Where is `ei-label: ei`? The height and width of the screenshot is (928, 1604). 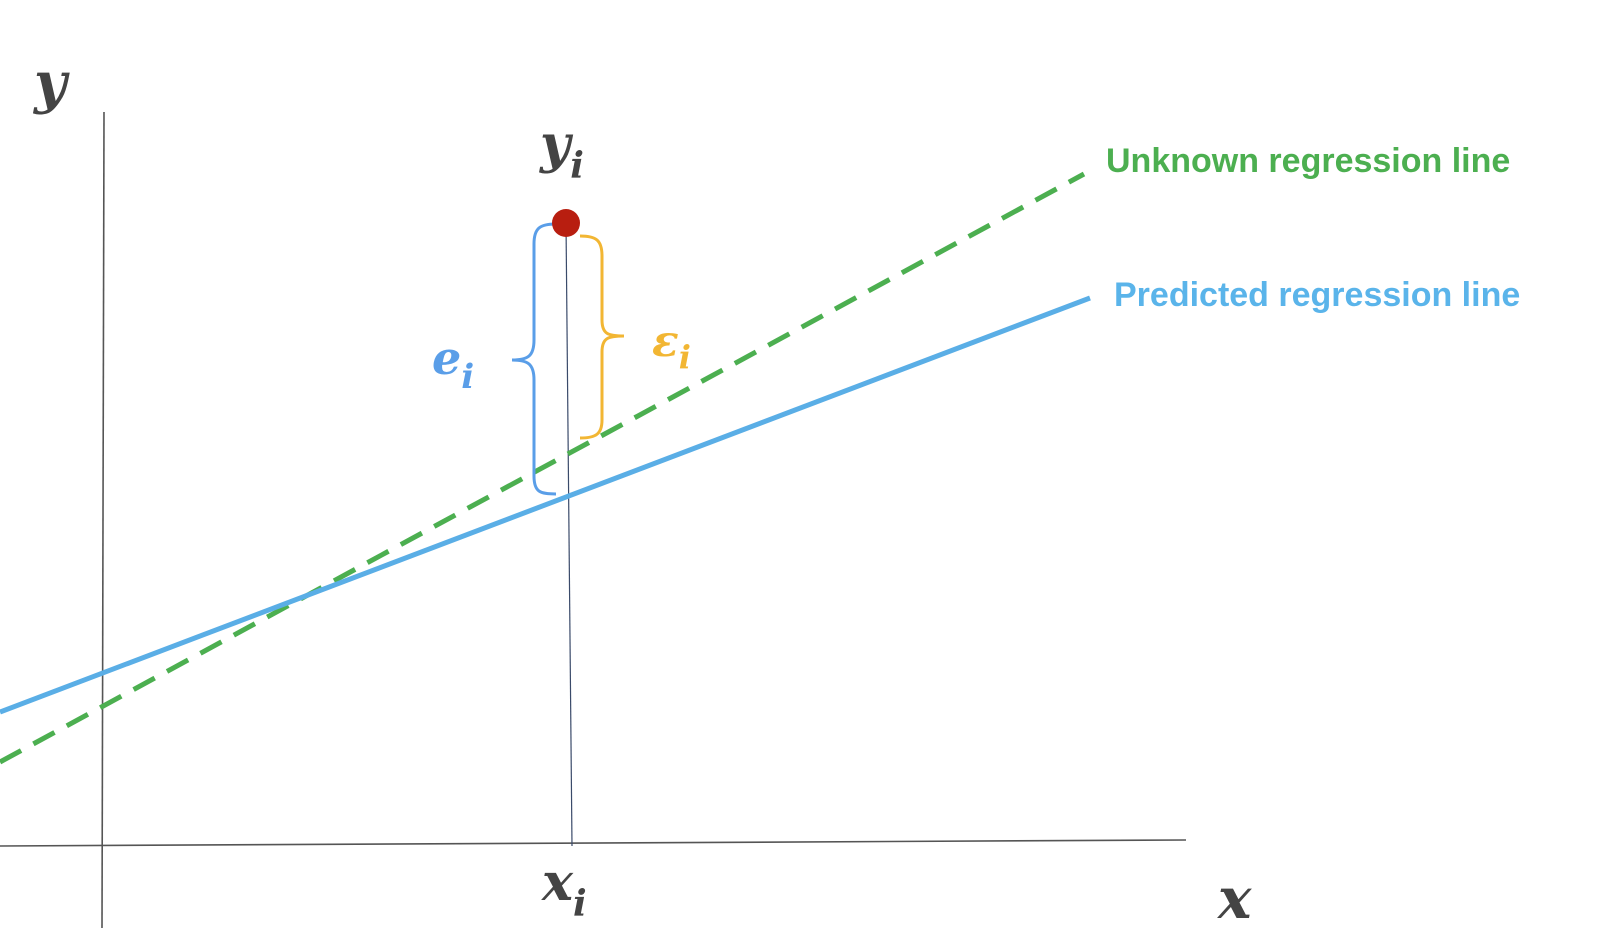
ei-label: ei is located at coordinates (453, 364).